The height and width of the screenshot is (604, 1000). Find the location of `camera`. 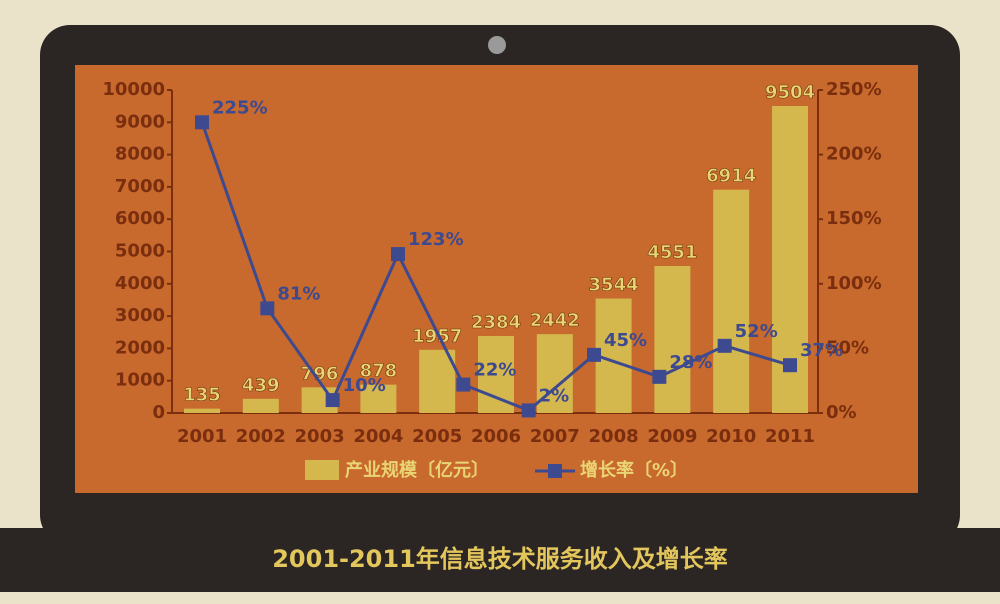

camera is located at coordinates (497, 45).